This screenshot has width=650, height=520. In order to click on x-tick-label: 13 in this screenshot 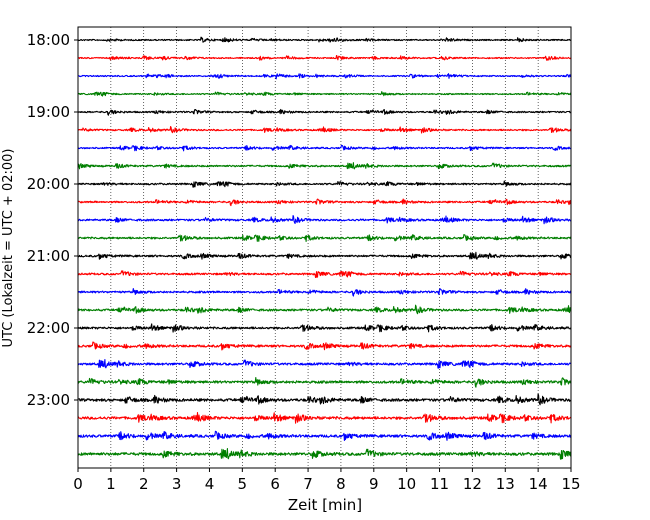, I will do `click(505, 484)`.